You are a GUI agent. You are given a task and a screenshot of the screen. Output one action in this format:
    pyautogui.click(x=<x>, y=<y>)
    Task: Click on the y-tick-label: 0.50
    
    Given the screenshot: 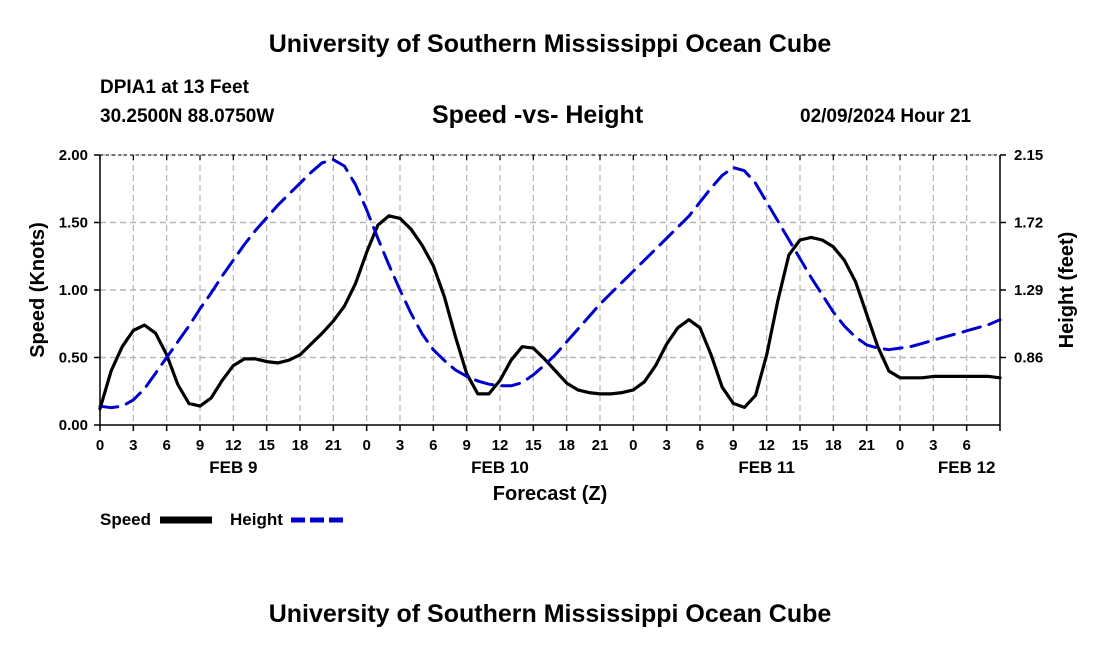 What is the action you would take?
    pyautogui.click(x=73, y=358)
    